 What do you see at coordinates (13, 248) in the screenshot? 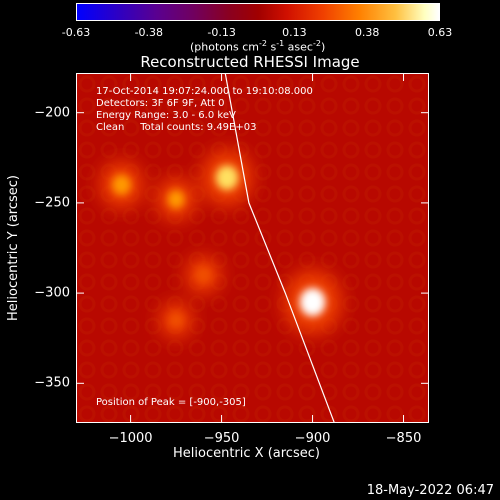
I see `y-axis-label: Heliocentric Y (arcsec)` at bounding box center [13, 248].